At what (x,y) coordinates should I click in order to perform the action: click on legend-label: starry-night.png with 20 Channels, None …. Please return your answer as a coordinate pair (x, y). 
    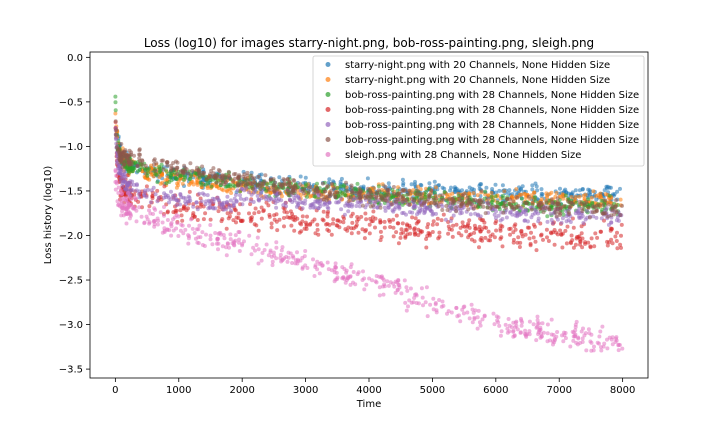
    Looking at the image, I should click on (477, 65).